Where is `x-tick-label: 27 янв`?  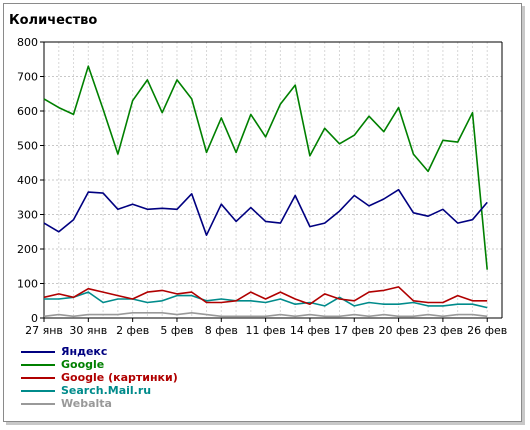 x-tick-label: 27 янв is located at coordinates (44, 330).